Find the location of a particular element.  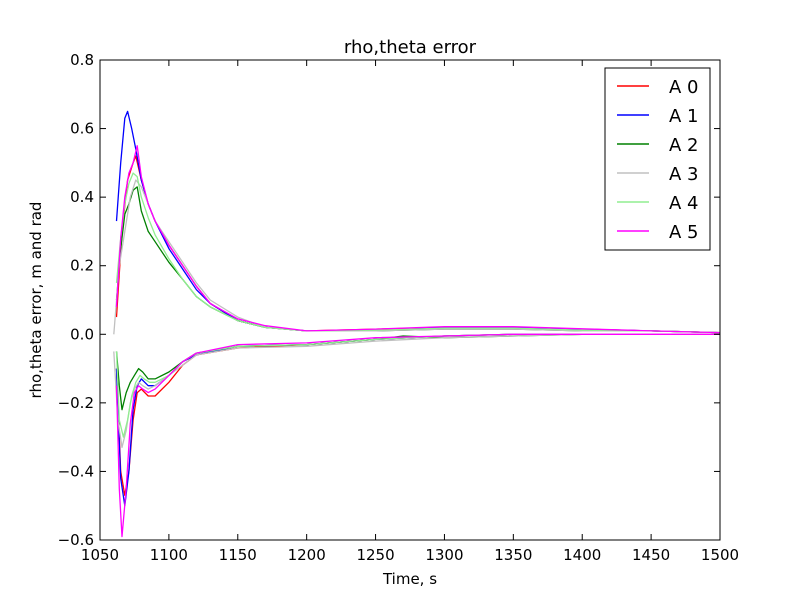

x-tick-label: 1300 is located at coordinates (444, 555).